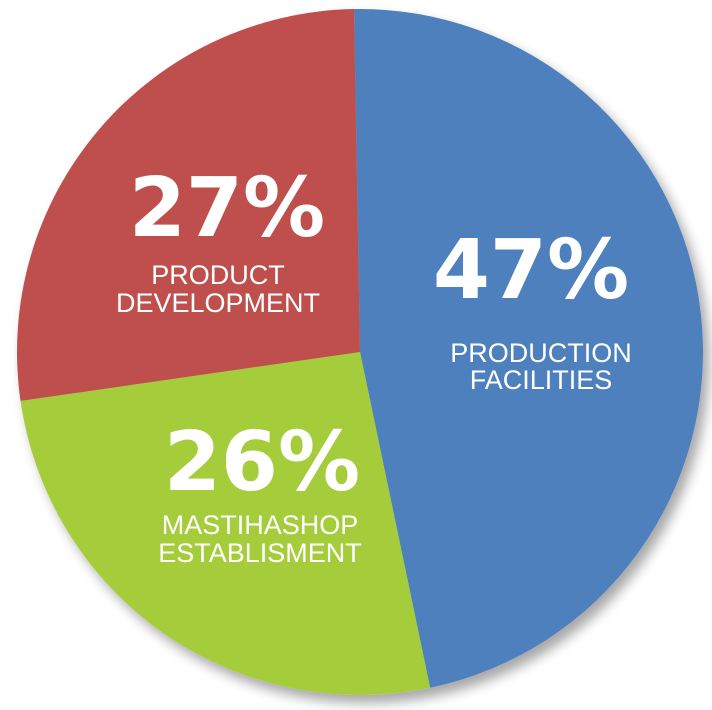 The height and width of the screenshot is (710, 712). I want to click on slice-label-mastihashop-establisment: 26% MASTIHASHOP ESTABLISMENT, so click(260, 491).